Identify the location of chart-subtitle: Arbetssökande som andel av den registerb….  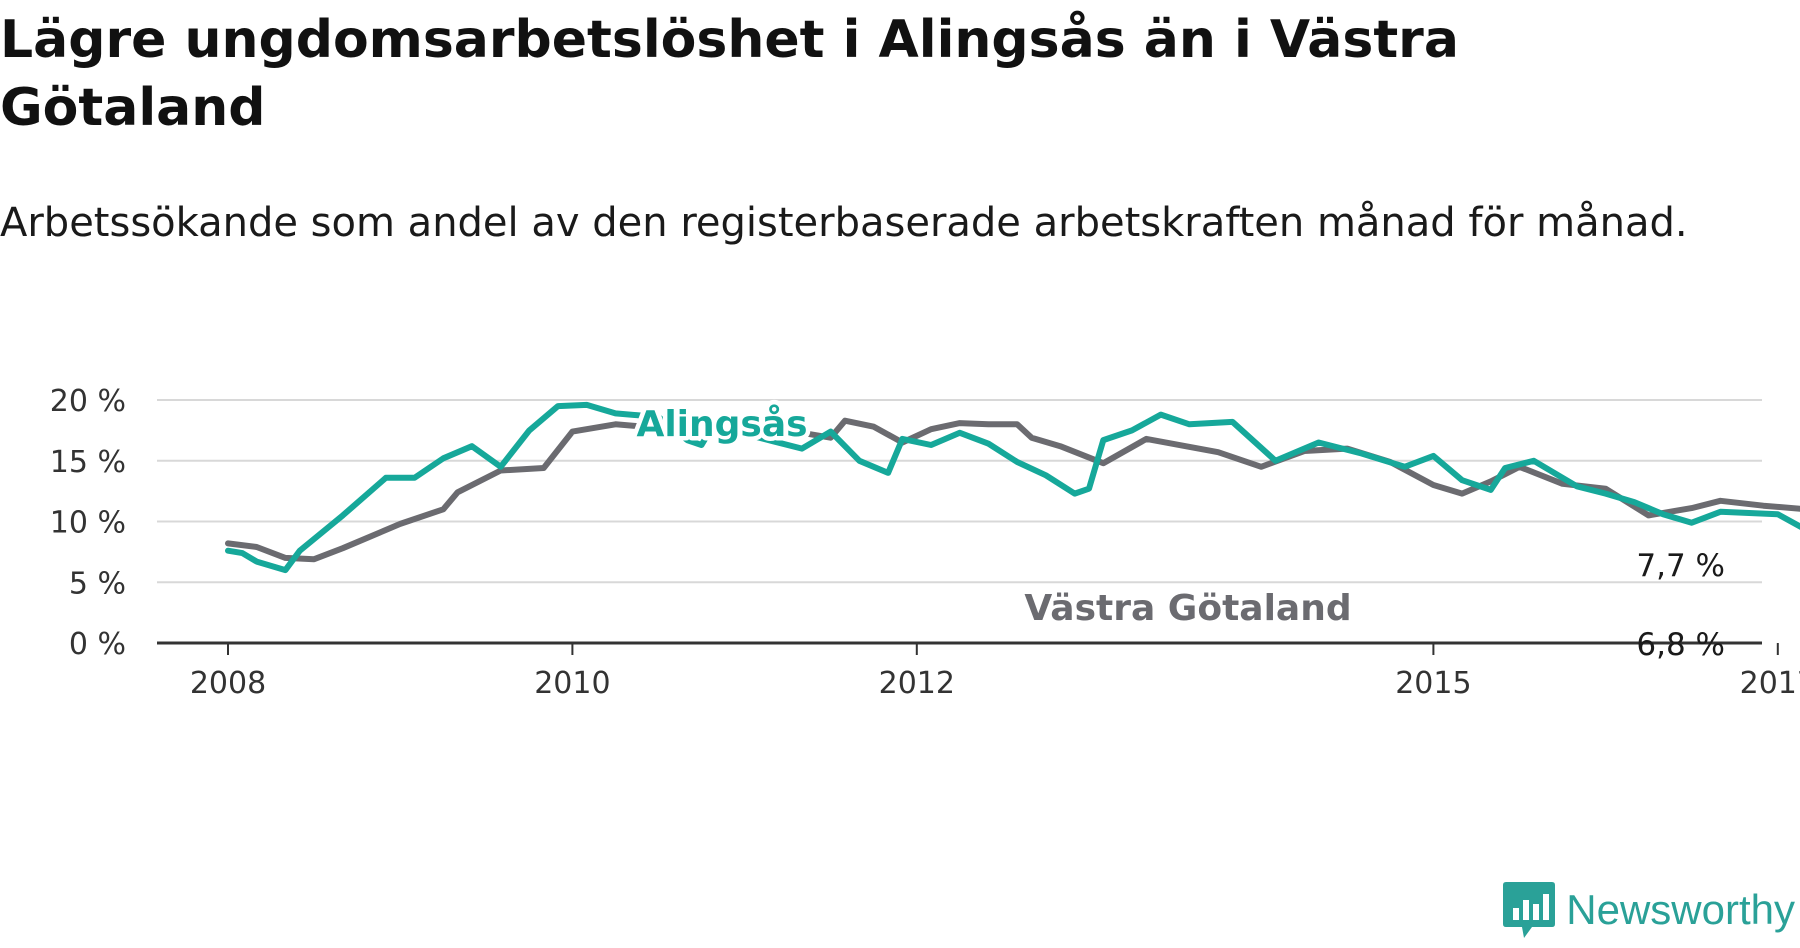
(844, 223).